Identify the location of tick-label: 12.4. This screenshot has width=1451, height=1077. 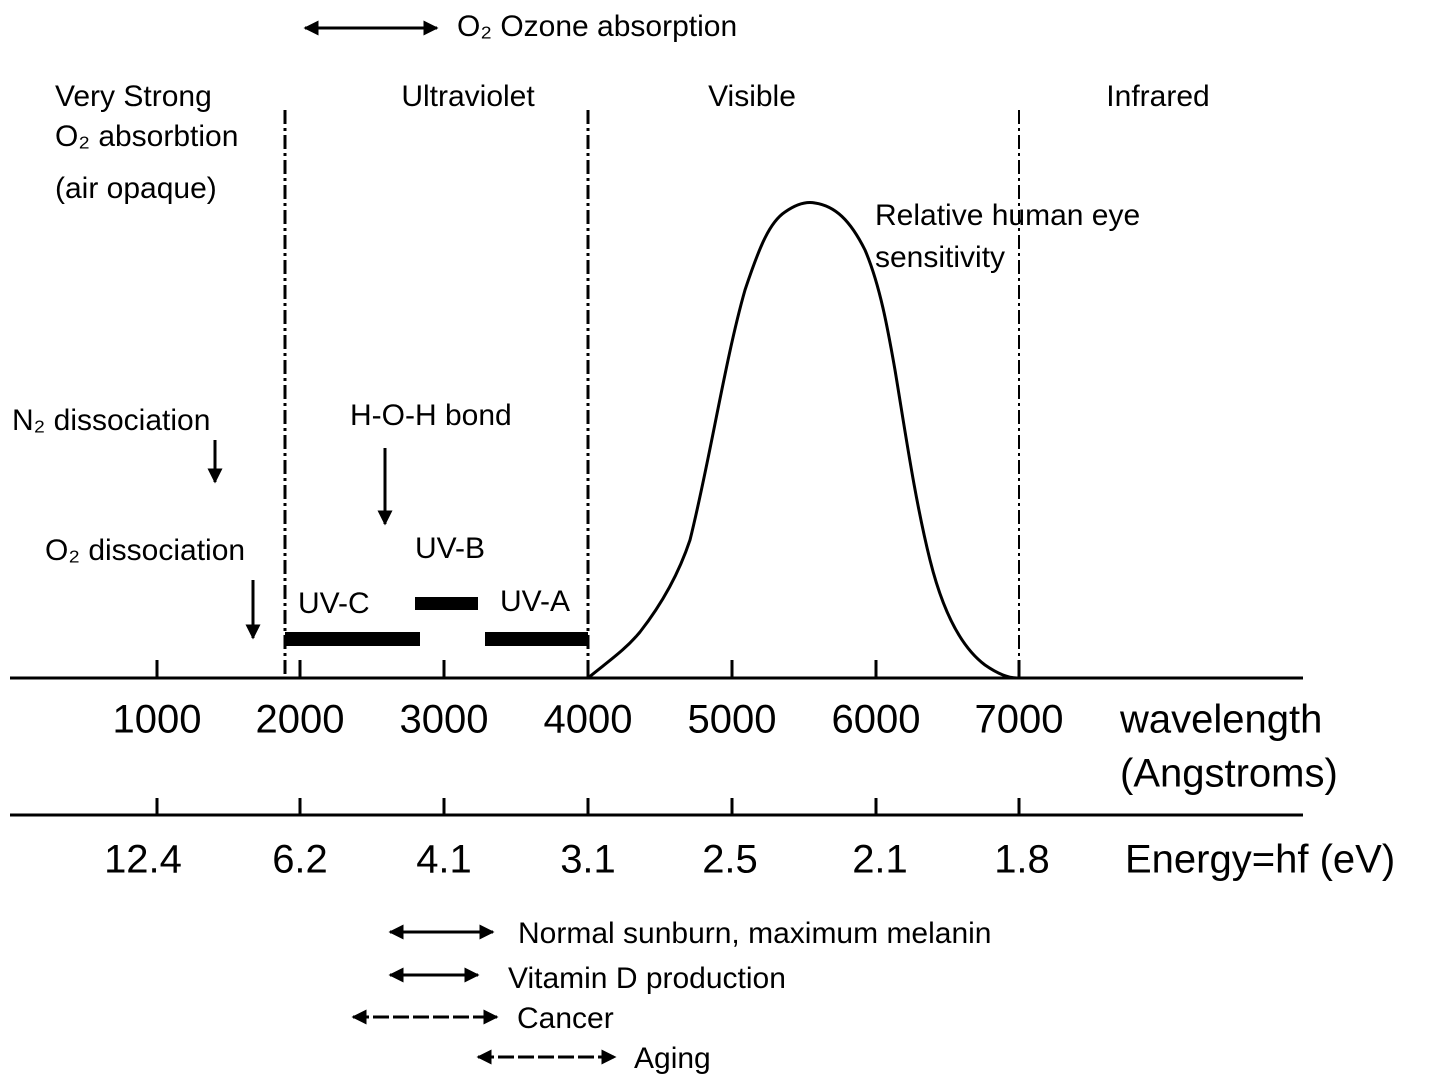
(143, 860).